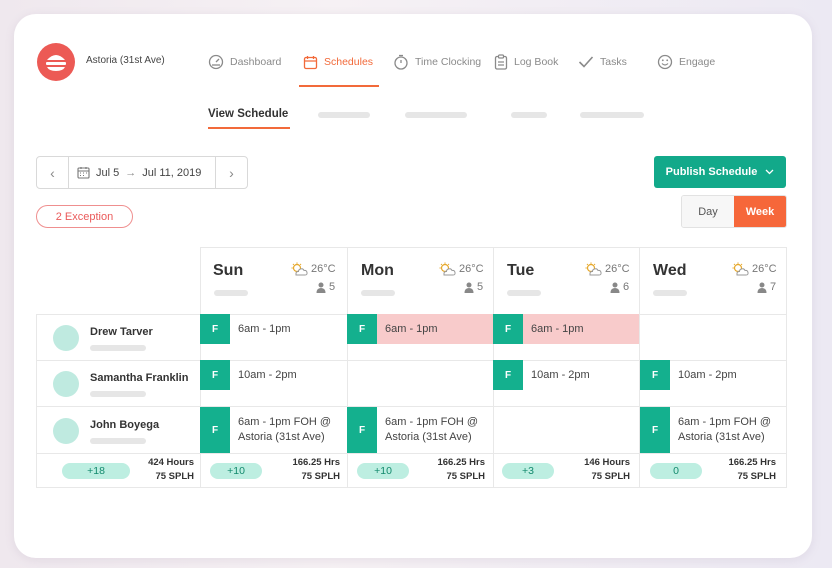 This screenshot has width=832, height=568. What do you see at coordinates (248, 114) in the screenshot?
I see `tab-view-schedule: View Schedule` at bounding box center [248, 114].